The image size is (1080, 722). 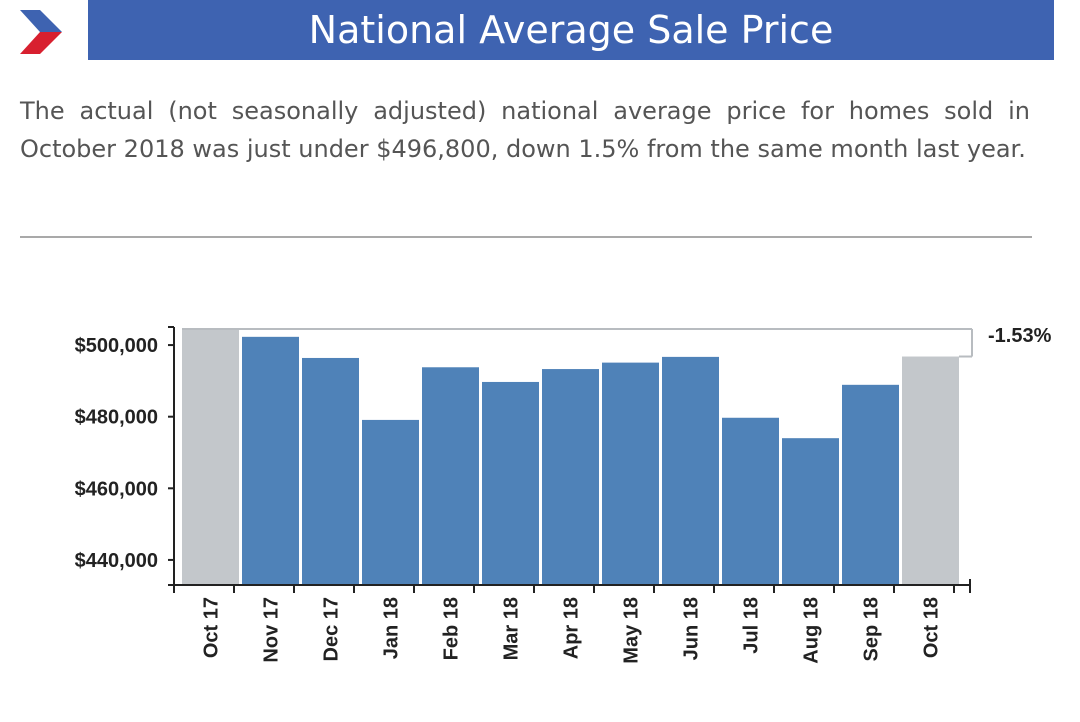 What do you see at coordinates (116, 561) in the screenshot?
I see `y-tick-label: $440,000` at bounding box center [116, 561].